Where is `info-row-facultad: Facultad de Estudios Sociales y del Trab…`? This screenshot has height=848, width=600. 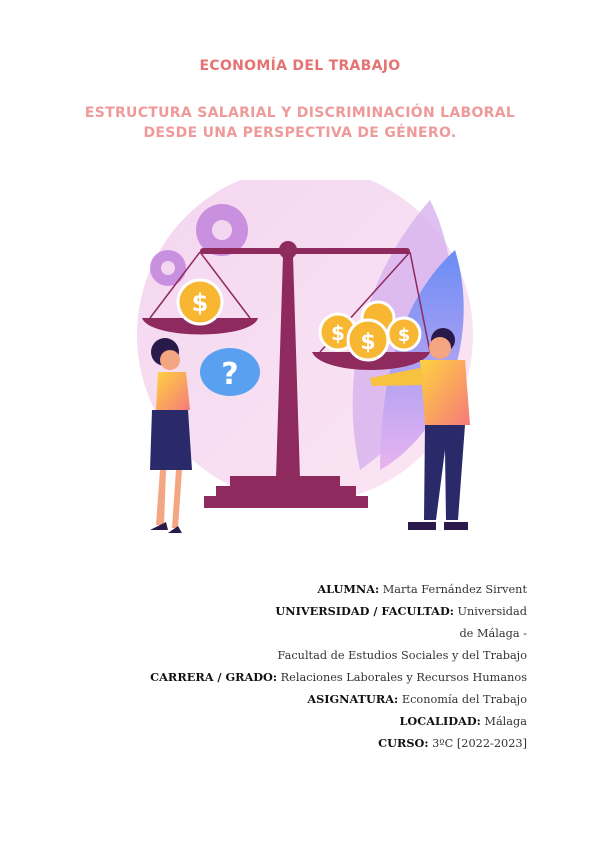 info-row-facultad: Facultad de Estudios Sociales y del Trab… is located at coordinates (402, 655).